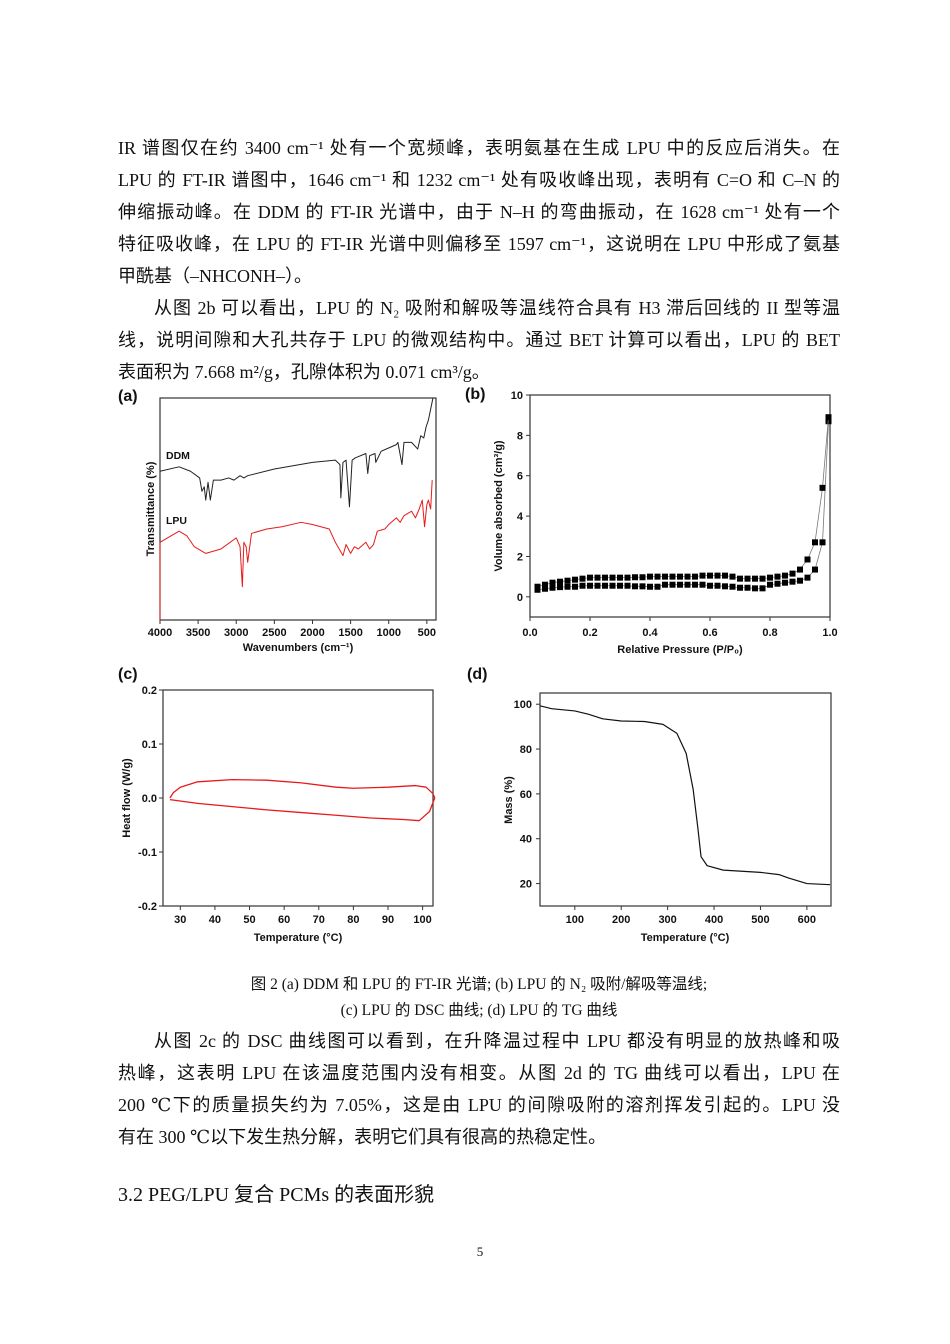 The height and width of the screenshot is (1344, 950). I want to click on x-axis-label: Temperature (°C), so click(685, 938).